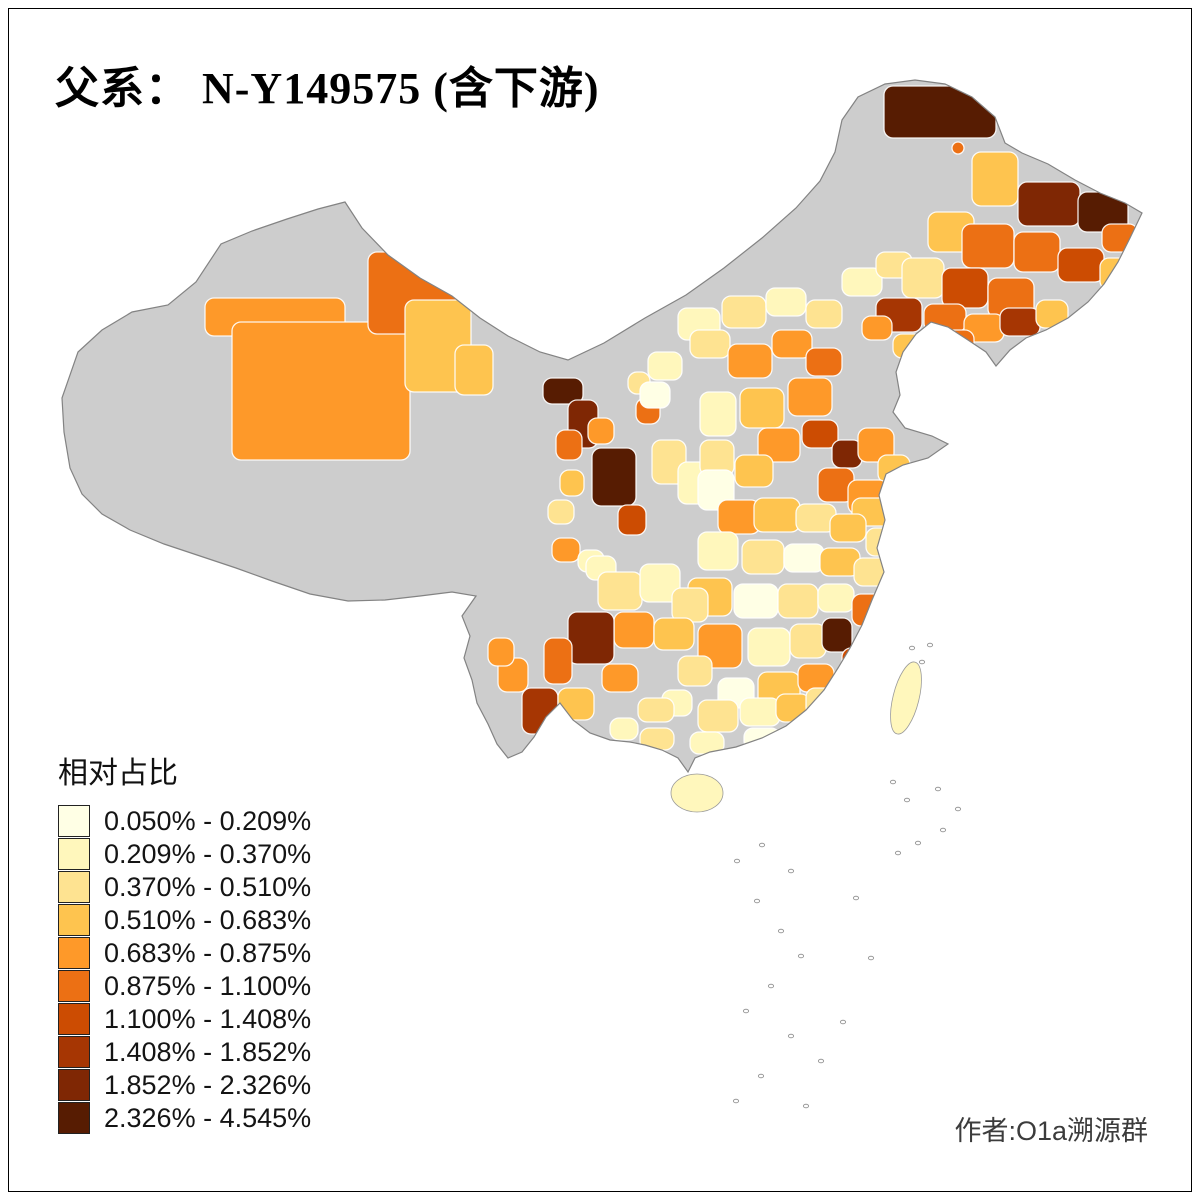 The width and height of the screenshot is (1200, 1200). Describe the element at coordinates (223, 1019) in the screenshot. I see `legend-row: 1.100% - 1.408%` at that location.